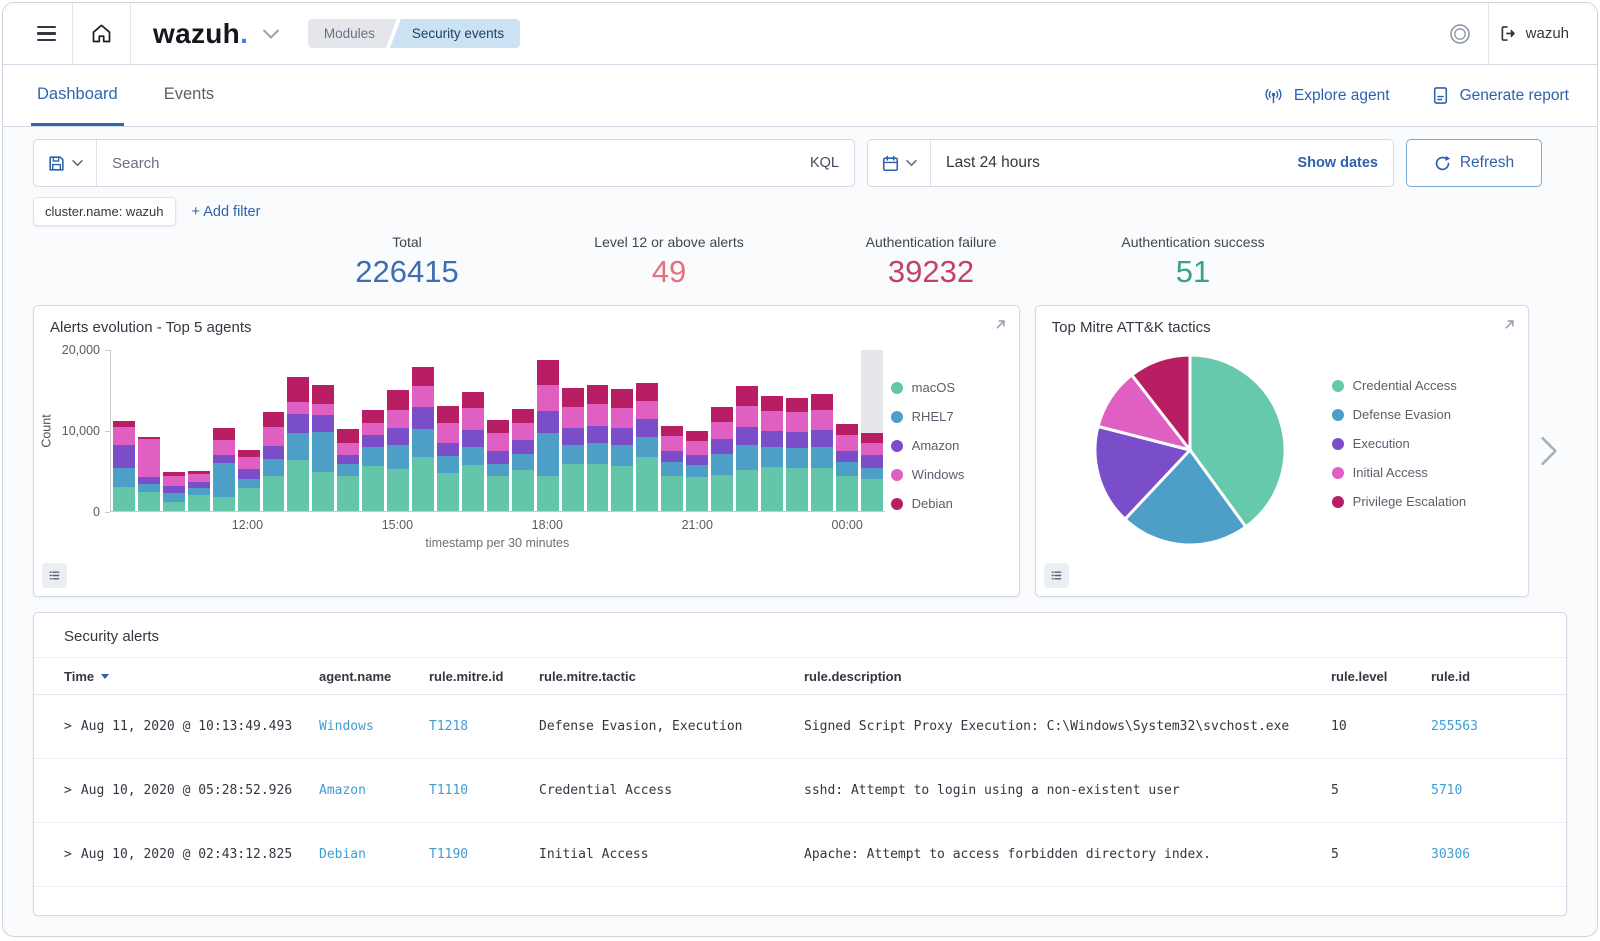 The image size is (1600, 941). What do you see at coordinates (949, 387) in the screenshot?
I see `legend-item-macos: macOS` at bounding box center [949, 387].